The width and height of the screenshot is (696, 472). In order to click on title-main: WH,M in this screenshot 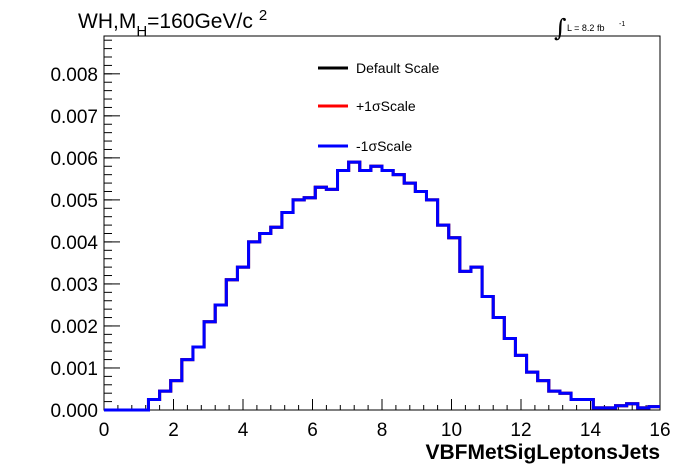, I will do `click(107, 21)`.